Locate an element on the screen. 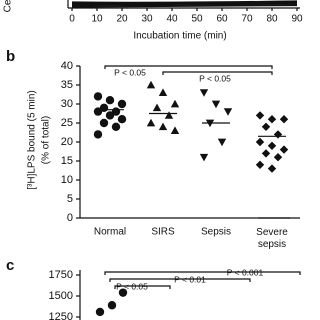 The height and width of the screenshot is (320, 320). y-axis-label: Ce is located at coordinates (8, 6).